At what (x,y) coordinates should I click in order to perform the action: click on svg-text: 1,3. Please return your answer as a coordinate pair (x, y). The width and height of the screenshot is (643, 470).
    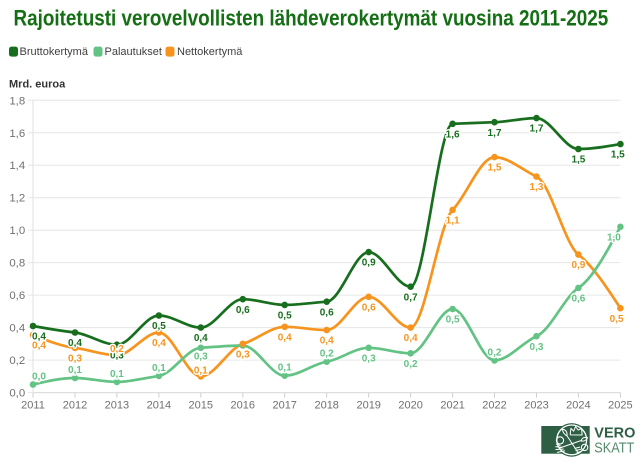
    Looking at the image, I should click on (537, 187).